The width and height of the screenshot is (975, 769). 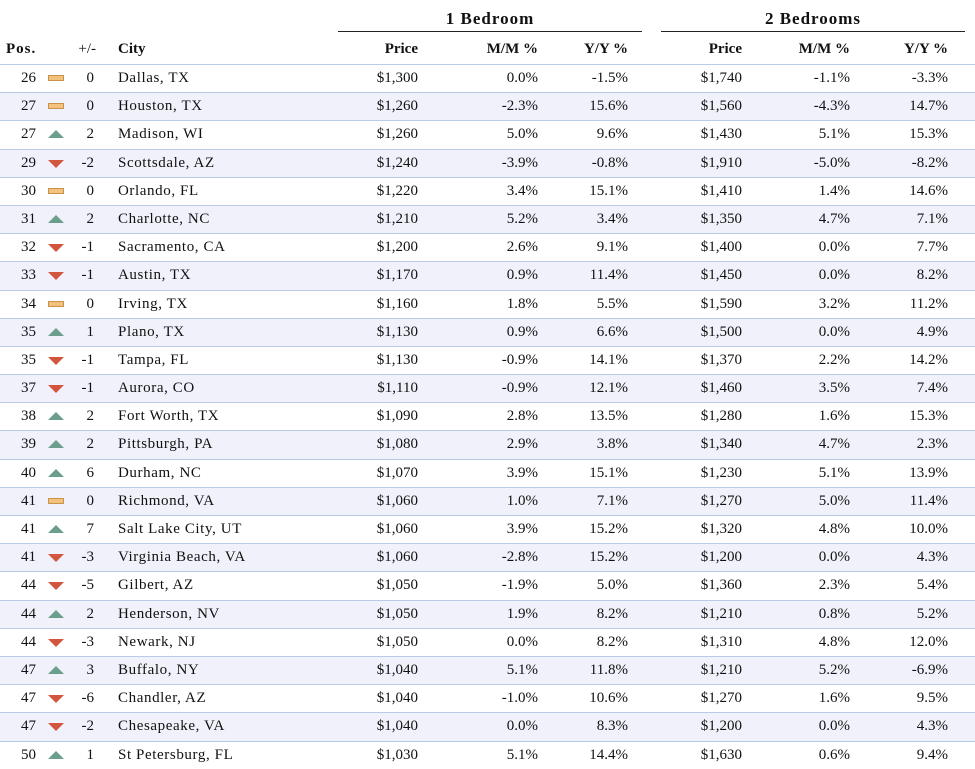 I want to click on city-cell: Madison, WI, so click(x=161, y=134).